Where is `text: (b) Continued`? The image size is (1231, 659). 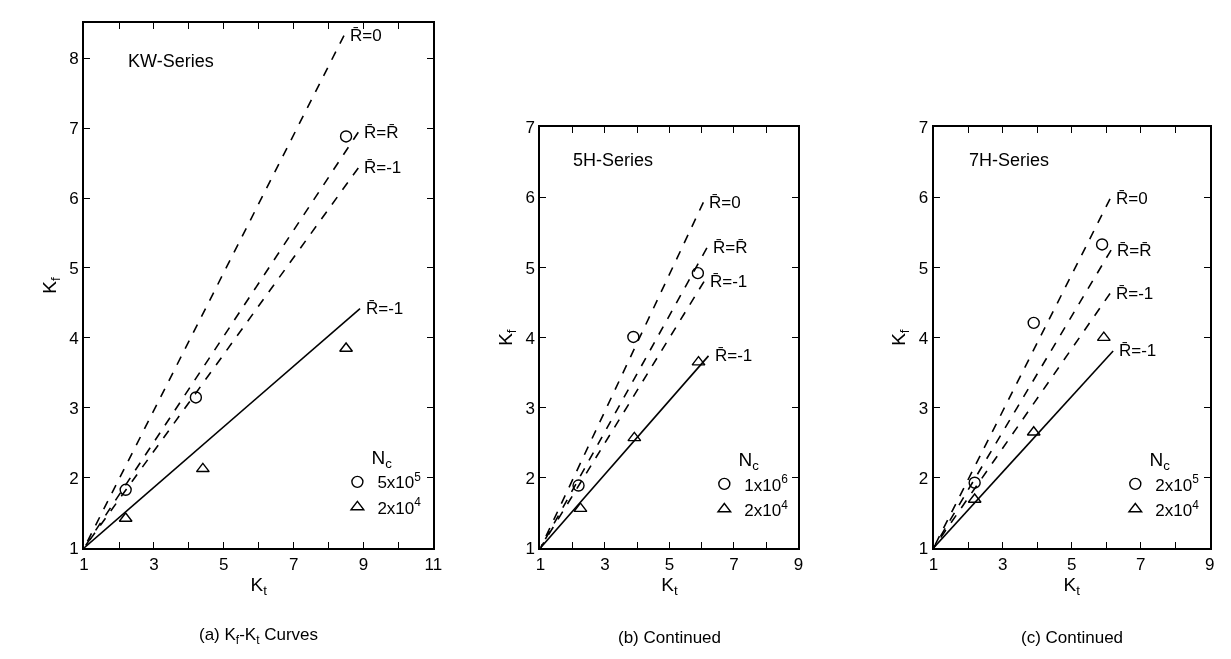
text: (b) Continued is located at coordinates (670, 637).